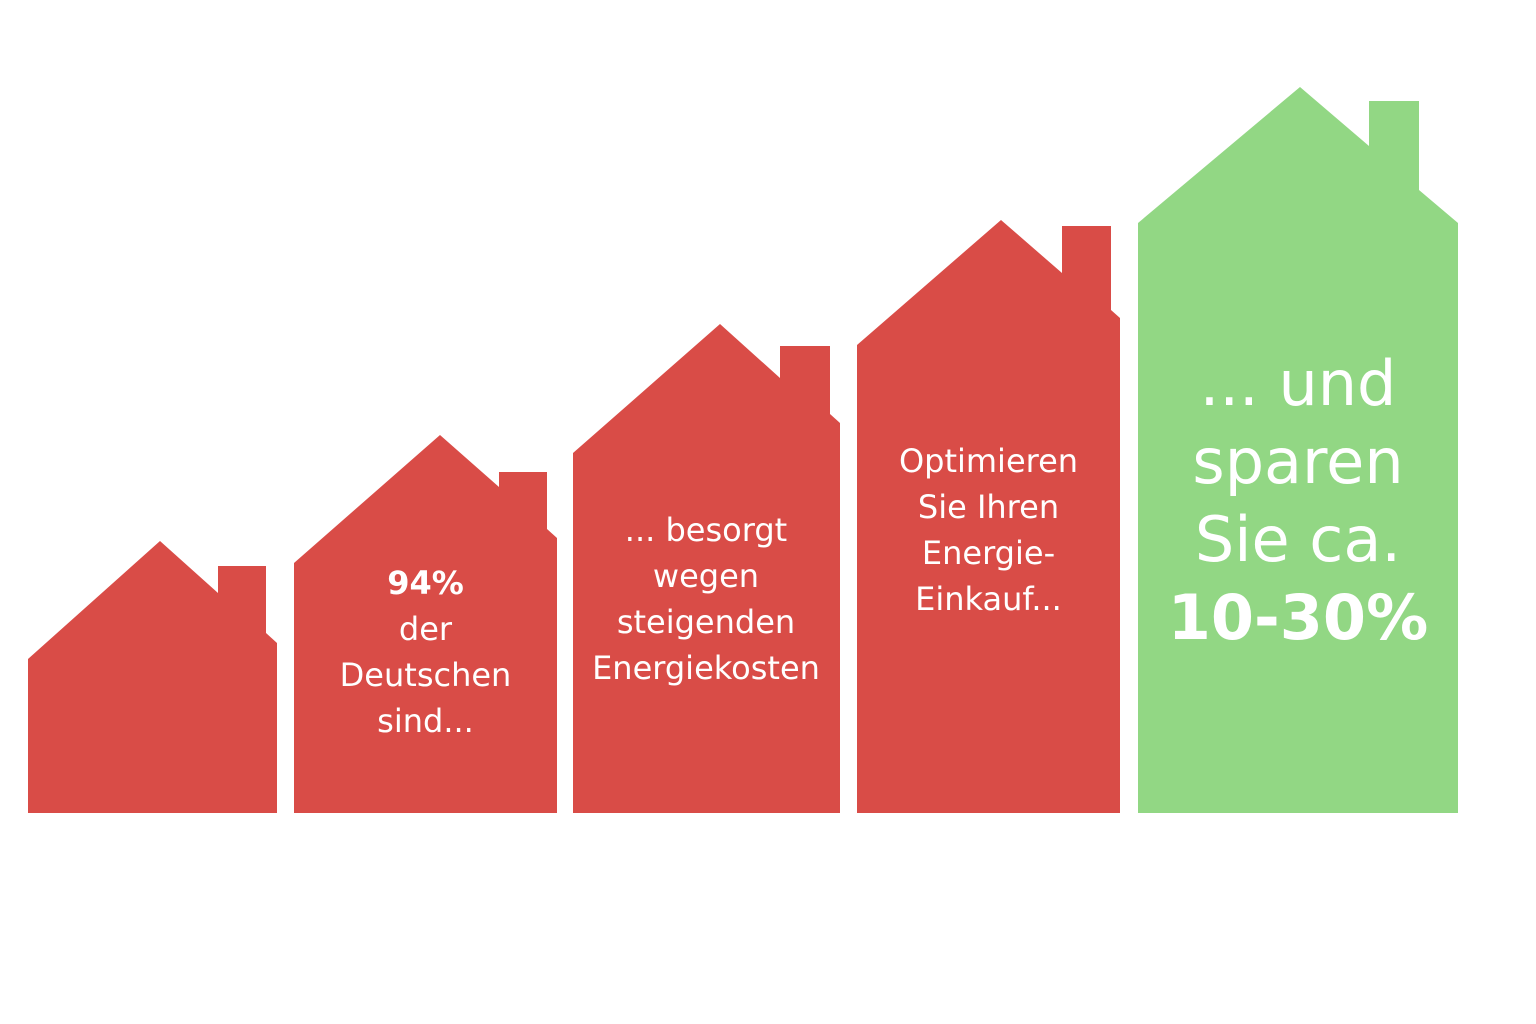  Describe the element at coordinates (425, 629) in the screenshot. I see `house-2-line-2: der` at that location.